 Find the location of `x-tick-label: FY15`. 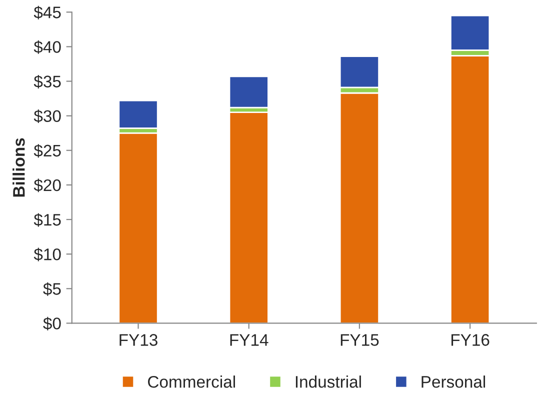

x-tick-label: FY15 is located at coordinates (359, 340).